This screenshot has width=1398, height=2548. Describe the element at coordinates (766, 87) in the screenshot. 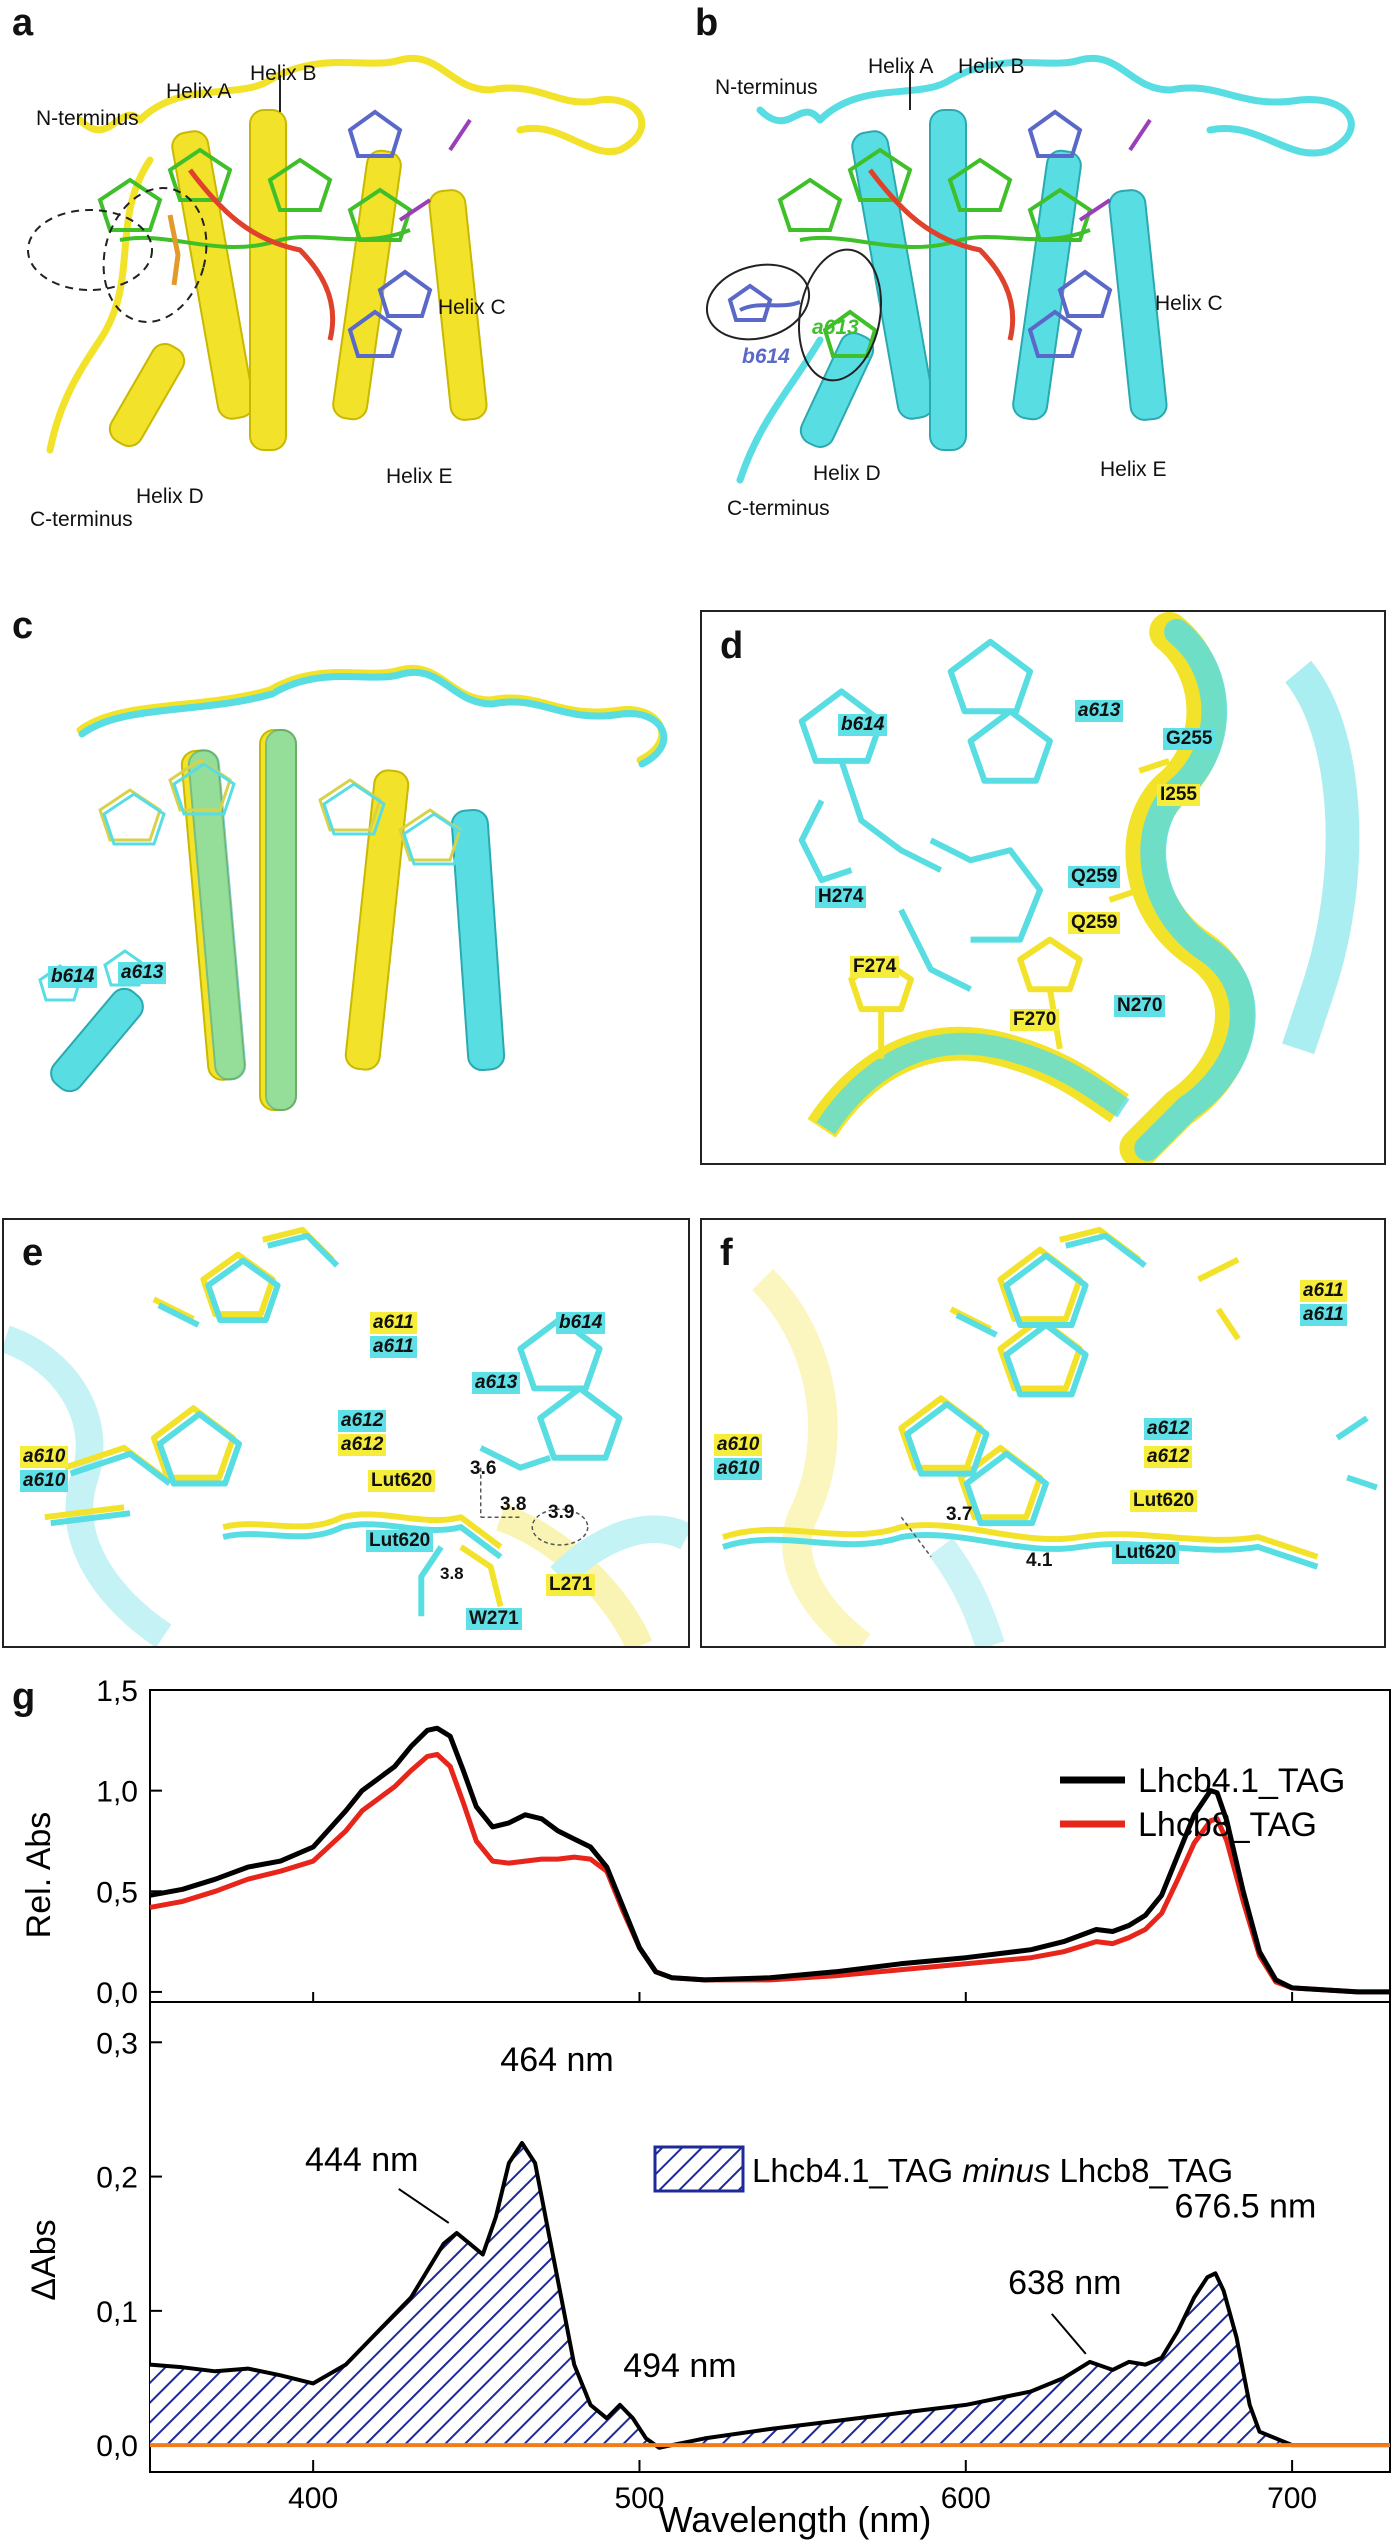

I see `b-n-terminus-label: N-terminus` at that location.